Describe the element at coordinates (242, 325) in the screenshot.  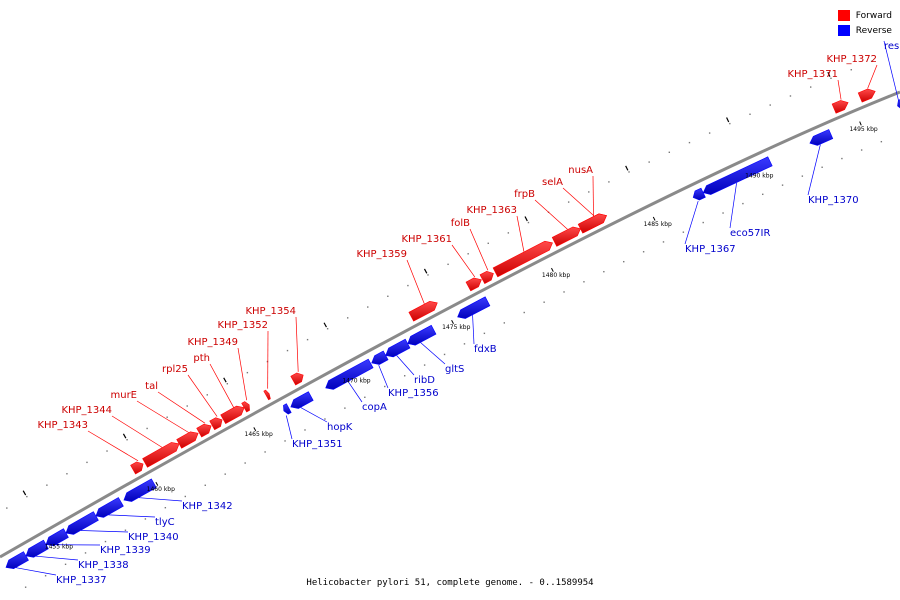
I see `gene-label-KHP_1352: KHP_1352` at that location.